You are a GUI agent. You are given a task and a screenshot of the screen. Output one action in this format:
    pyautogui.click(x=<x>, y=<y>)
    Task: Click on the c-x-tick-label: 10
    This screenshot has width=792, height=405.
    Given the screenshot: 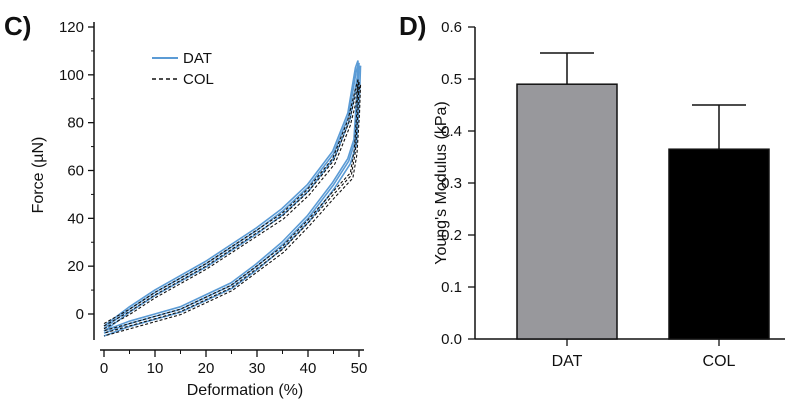 What is the action you would take?
    pyautogui.click(x=155, y=368)
    